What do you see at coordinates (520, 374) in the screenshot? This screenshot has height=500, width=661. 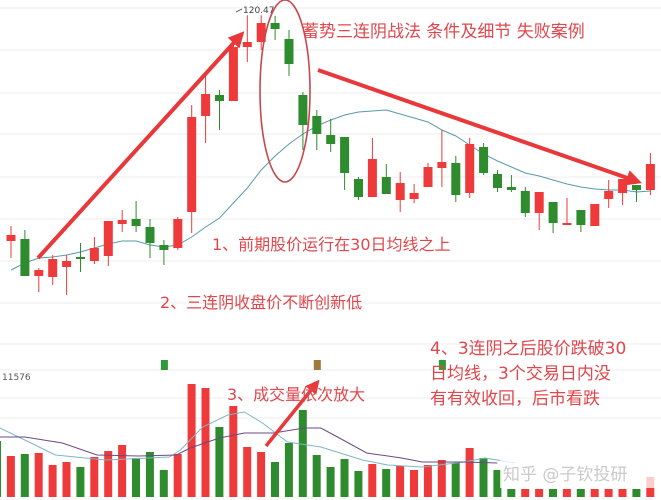 I see `annotation-4-line-2: 日均线，3个交易日内没` at bounding box center [520, 374].